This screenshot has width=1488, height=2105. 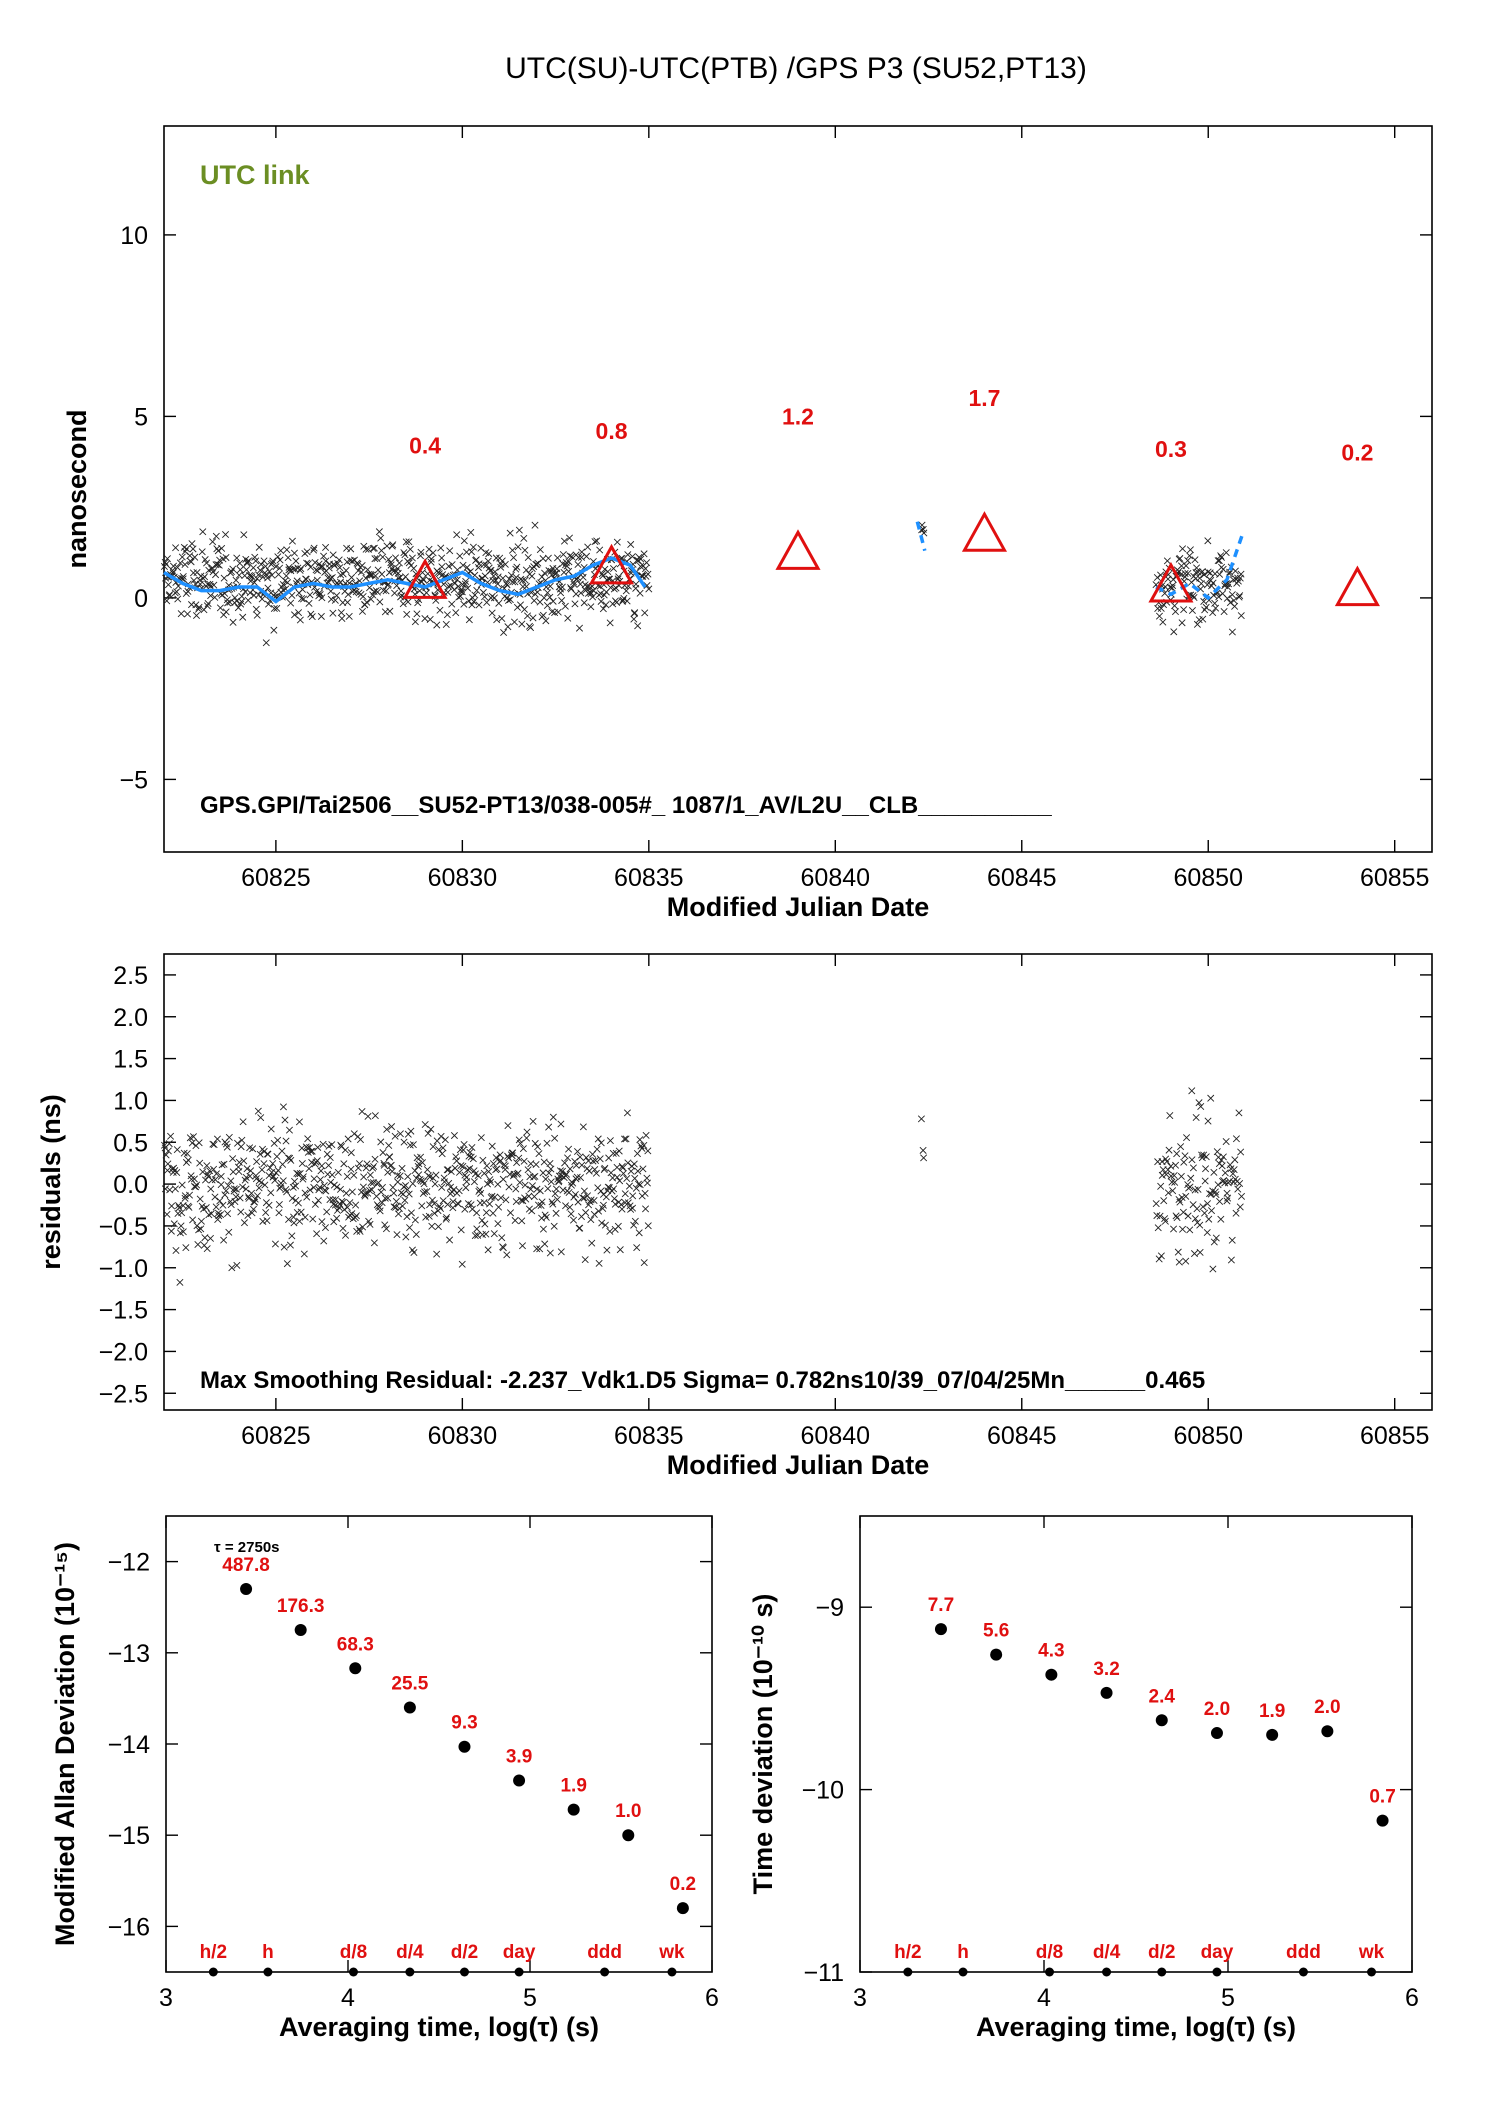 I want to click on interval-marker, so click(x=268, y=1972).